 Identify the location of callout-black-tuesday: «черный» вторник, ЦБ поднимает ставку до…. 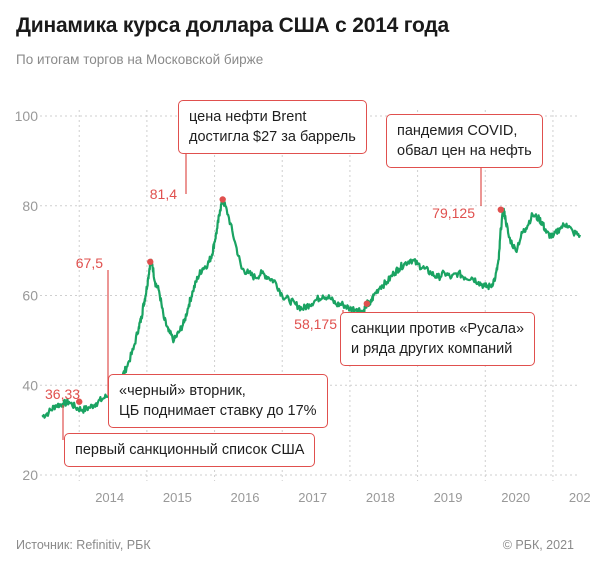
(218, 401).